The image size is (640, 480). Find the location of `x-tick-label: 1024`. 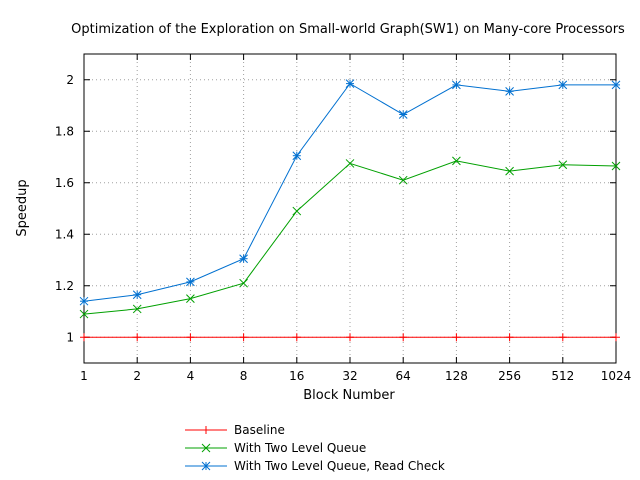

x-tick-label: 1024 is located at coordinates (616, 376).